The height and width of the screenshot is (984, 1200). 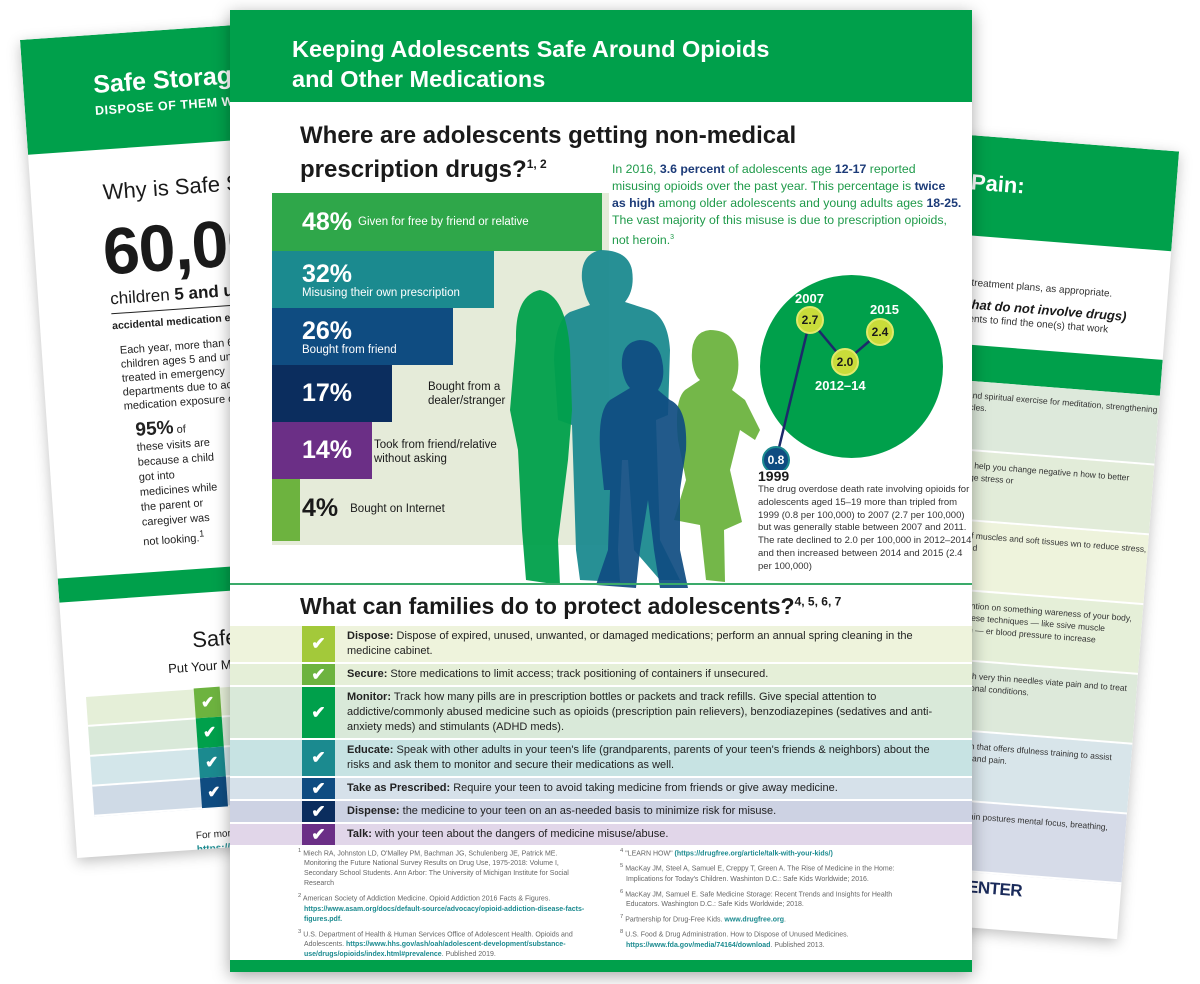 I want to click on ref-number: 8, so click(x=622, y=932).